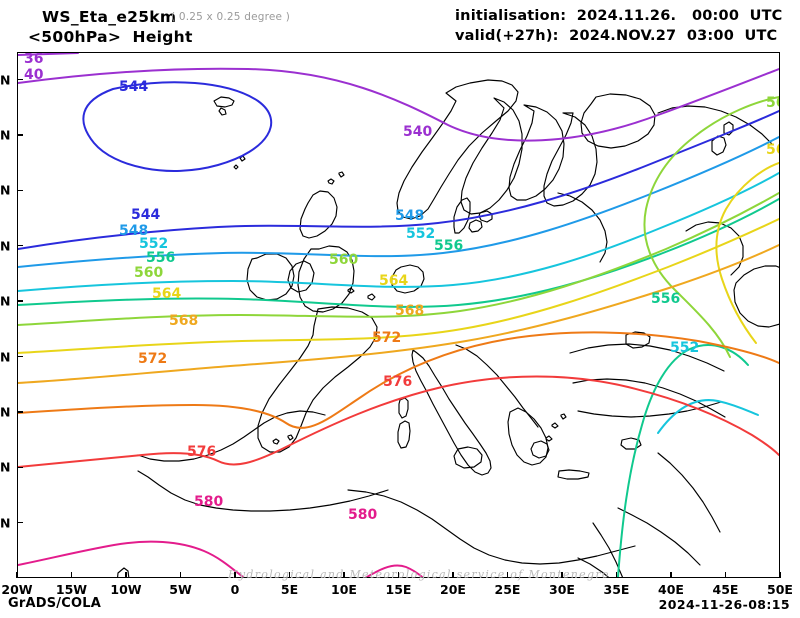 The width and height of the screenshot is (800, 618). Describe the element at coordinates (616, 589) in the screenshot. I see `x-axis-tick-label: 35E` at that location.